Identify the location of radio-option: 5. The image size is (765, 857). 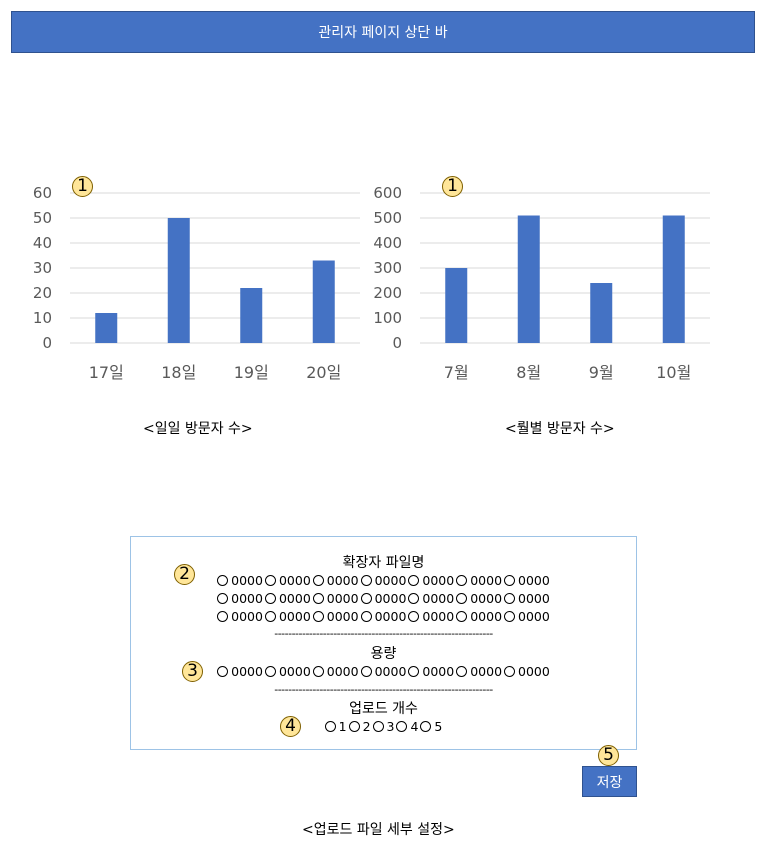
(431, 726).